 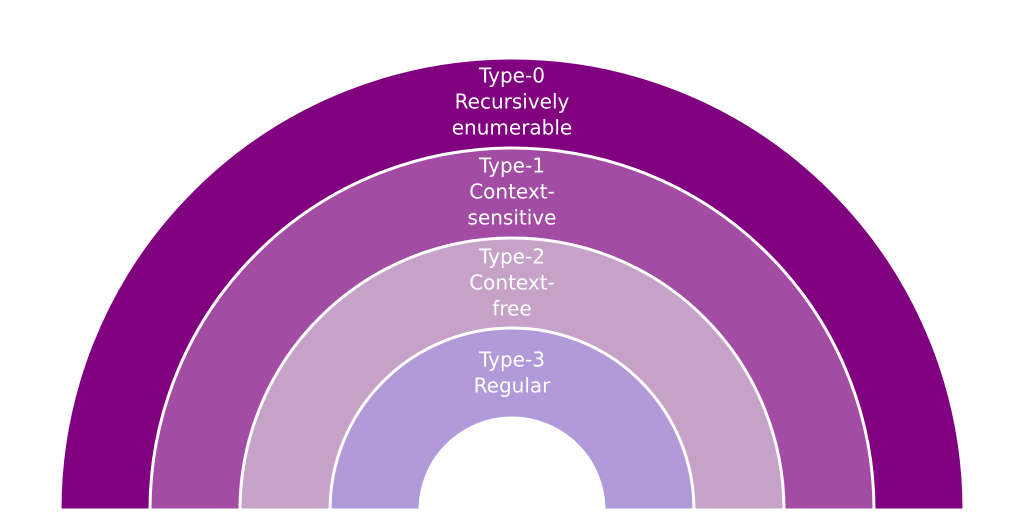 What do you see at coordinates (511, 76) in the screenshot?
I see `layer-label: Type-0` at bounding box center [511, 76].